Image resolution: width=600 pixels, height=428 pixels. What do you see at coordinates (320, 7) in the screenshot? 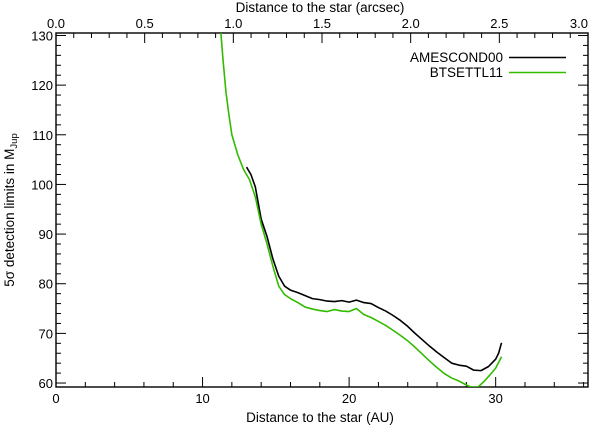
I see `x2-axis-label: Distance to the star (arcsec)` at bounding box center [320, 7].